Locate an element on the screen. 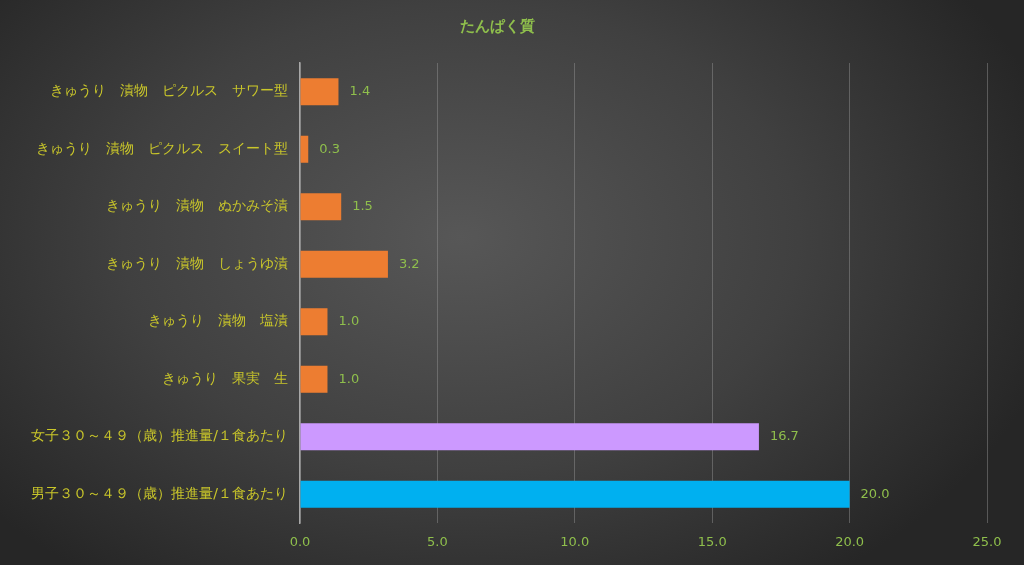 The height and width of the screenshot is (565, 1024). x-tick-label: 10.0 is located at coordinates (575, 542).